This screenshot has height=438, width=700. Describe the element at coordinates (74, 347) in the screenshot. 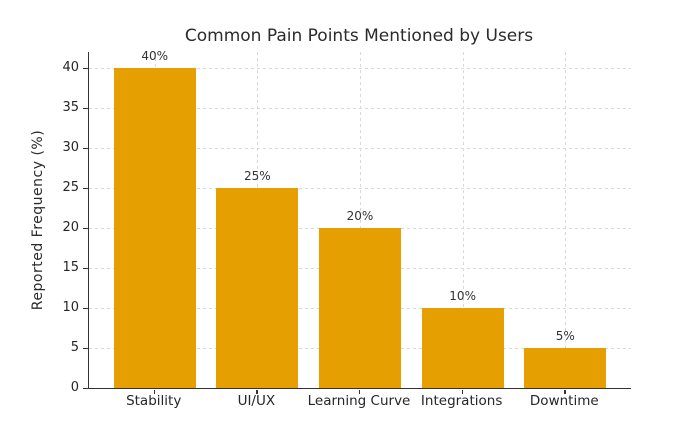

I see `y-tick-label: 5` at that location.